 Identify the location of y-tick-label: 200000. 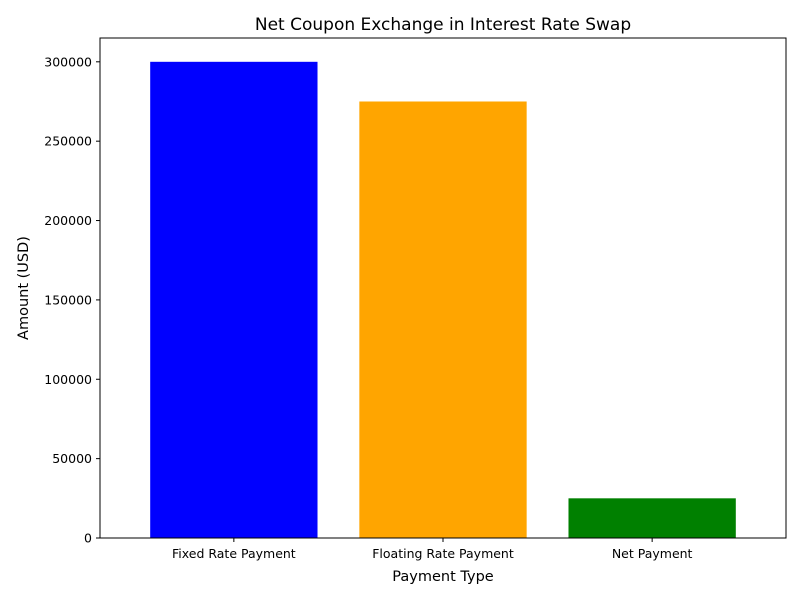
(68, 220).